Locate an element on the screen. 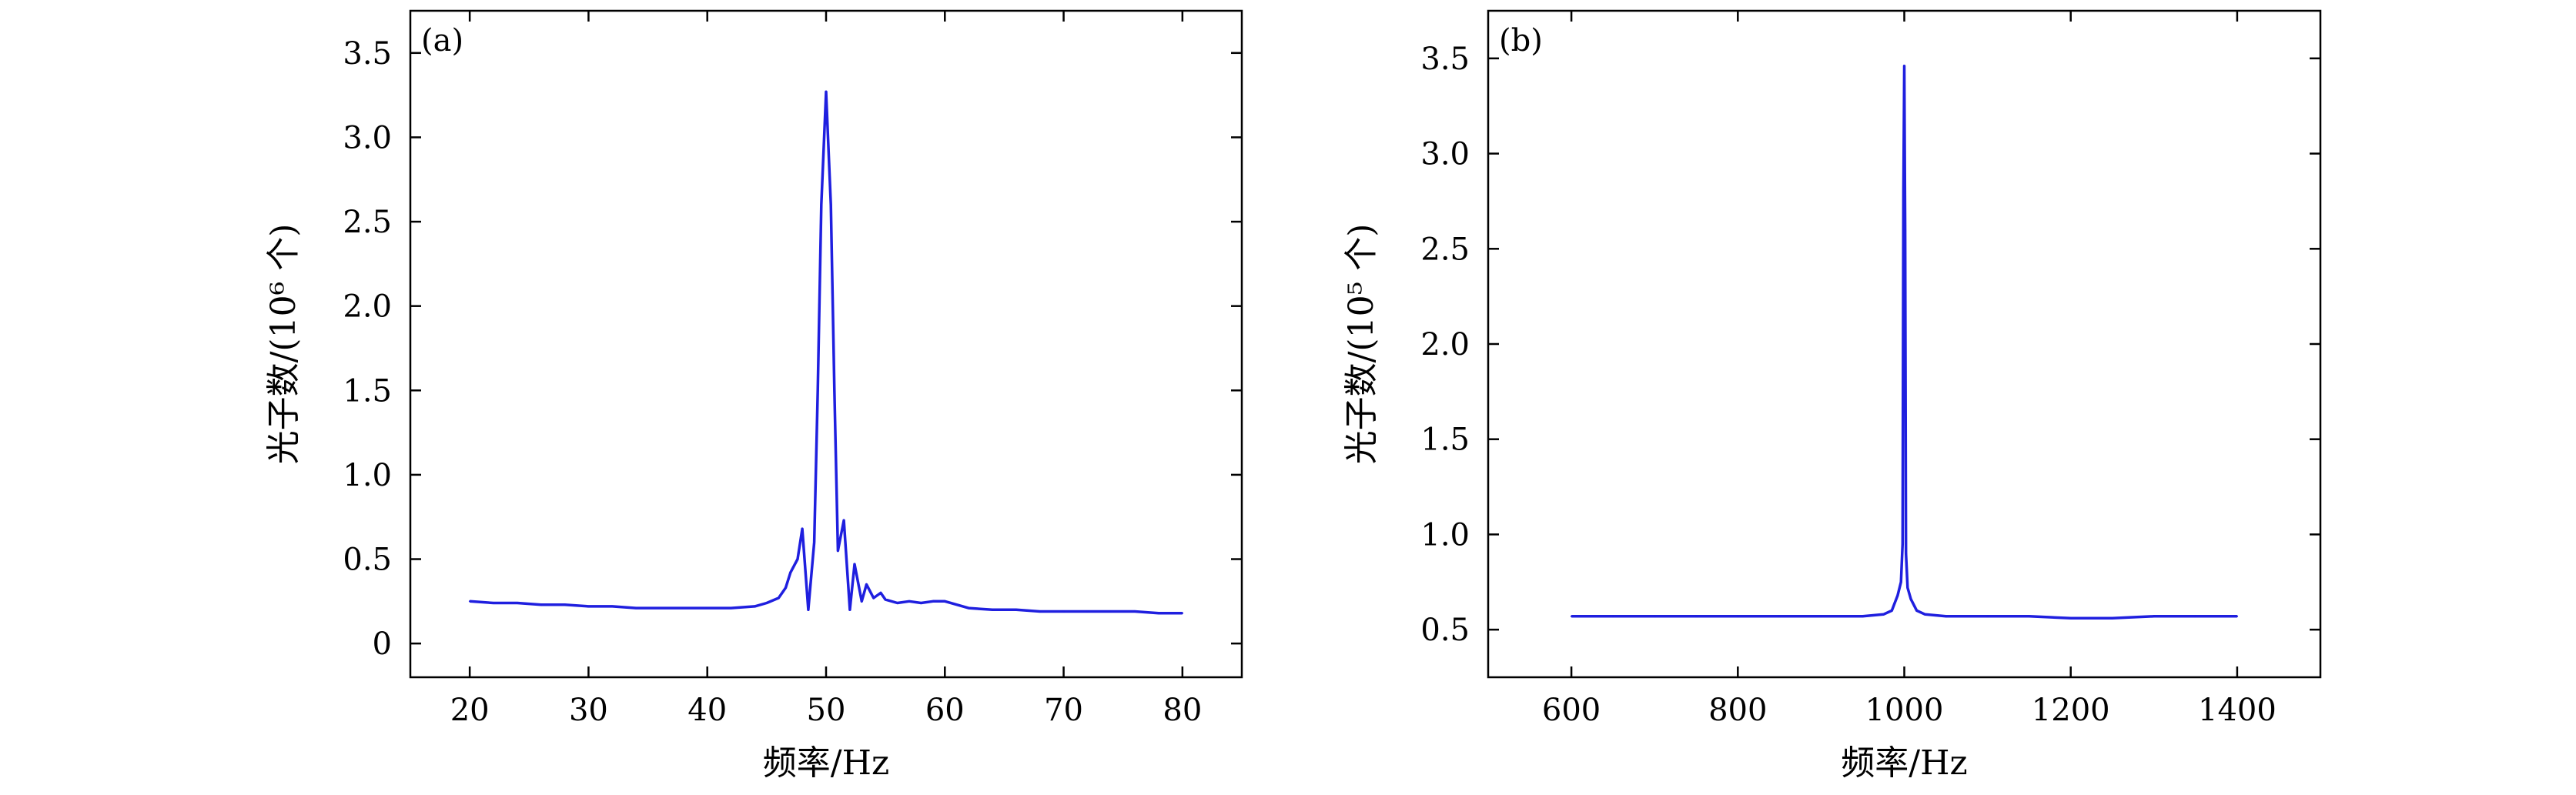 This screenshot has height=795, width=2576. x-tick-label: 40 is located at coordinates (707, 710).